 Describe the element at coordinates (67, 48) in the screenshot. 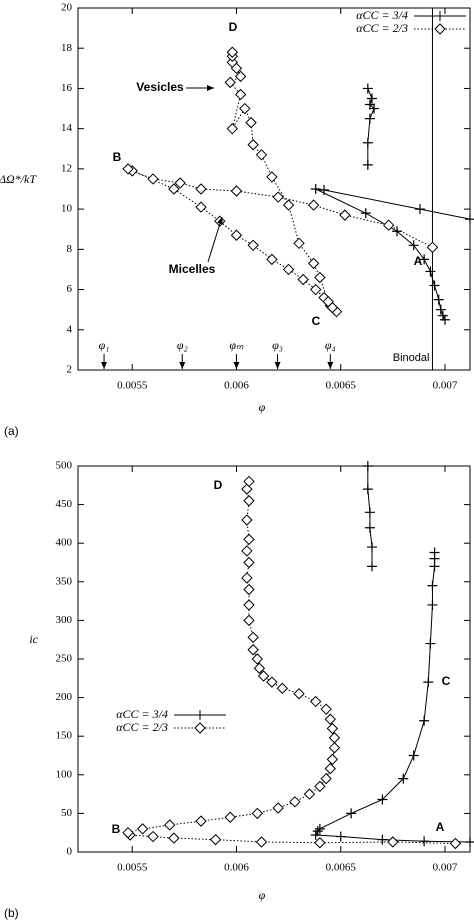

I see `y-tick-label: 18` at that location.